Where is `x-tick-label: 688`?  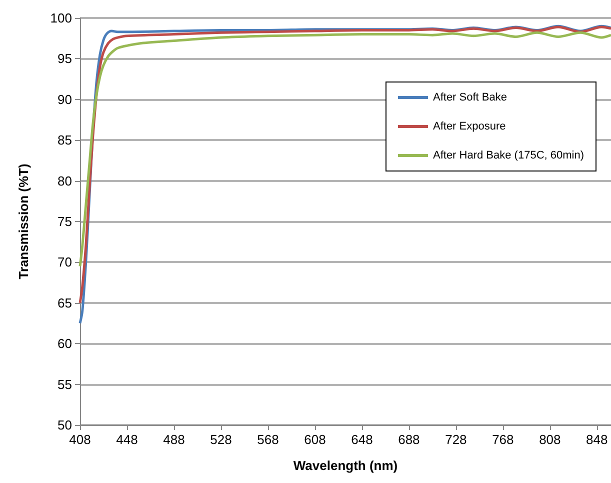
x-tick-label: 688 is located at coordinates (409, 439).